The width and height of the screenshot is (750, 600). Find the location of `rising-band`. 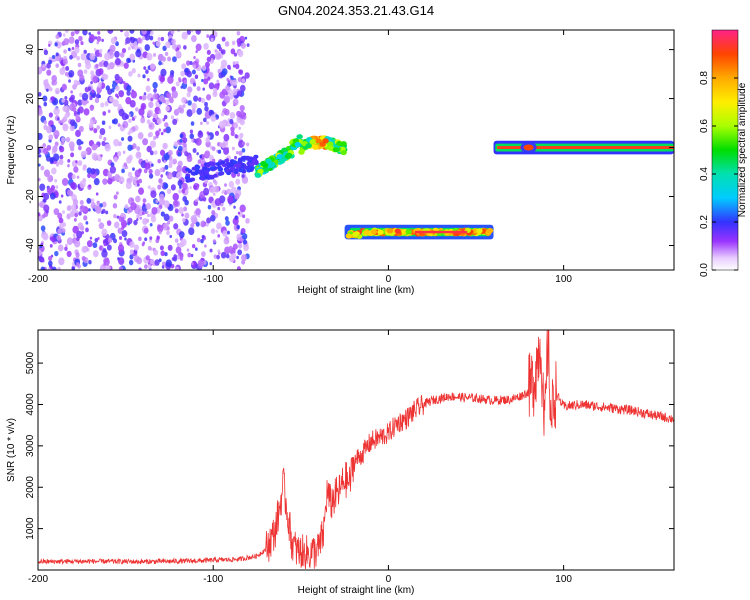

rising-band is located at coordinates (301, 152).